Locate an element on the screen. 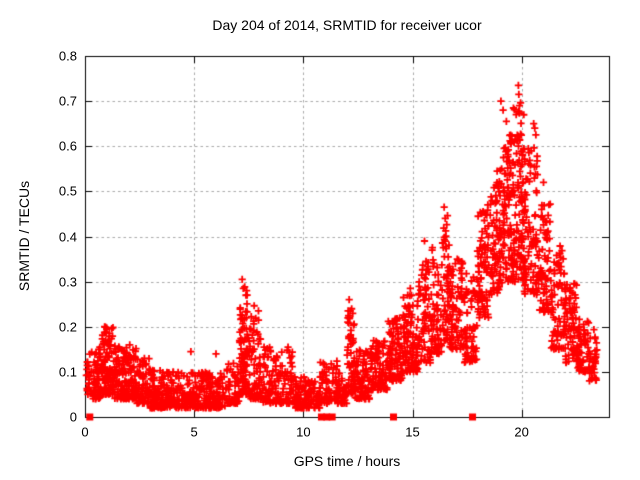  y-tick-label: 0 is located at coordinates (73, 417).